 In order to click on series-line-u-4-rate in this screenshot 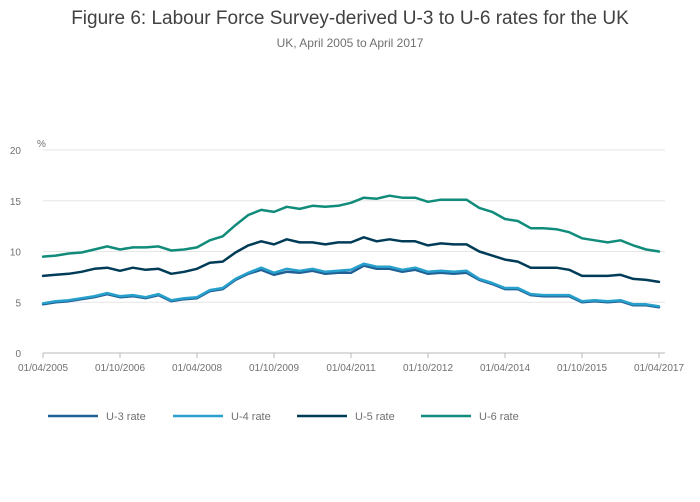, I will do `click(351, 285)`.